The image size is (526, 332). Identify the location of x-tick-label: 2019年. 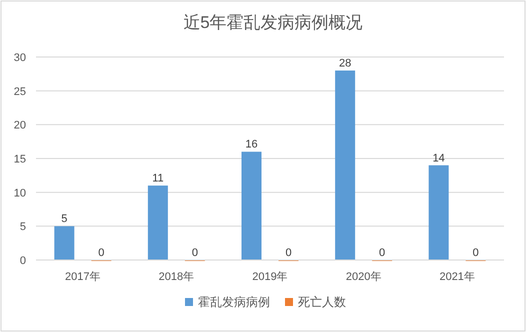
(270, 277).